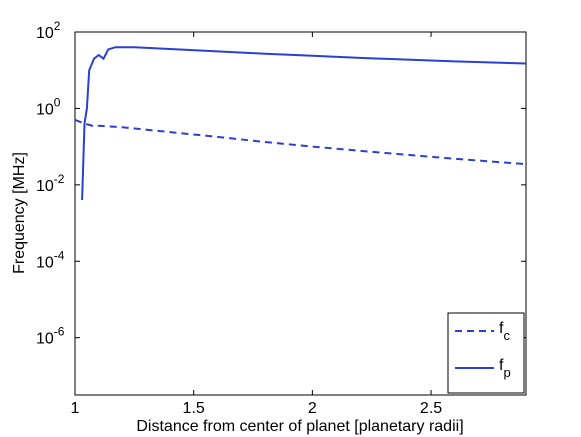 The width and height of the screenshot is (581, 437). Describe the element at coordinates (75, 408) in the screenshot. I see `x-tick-label: 1` at that location.